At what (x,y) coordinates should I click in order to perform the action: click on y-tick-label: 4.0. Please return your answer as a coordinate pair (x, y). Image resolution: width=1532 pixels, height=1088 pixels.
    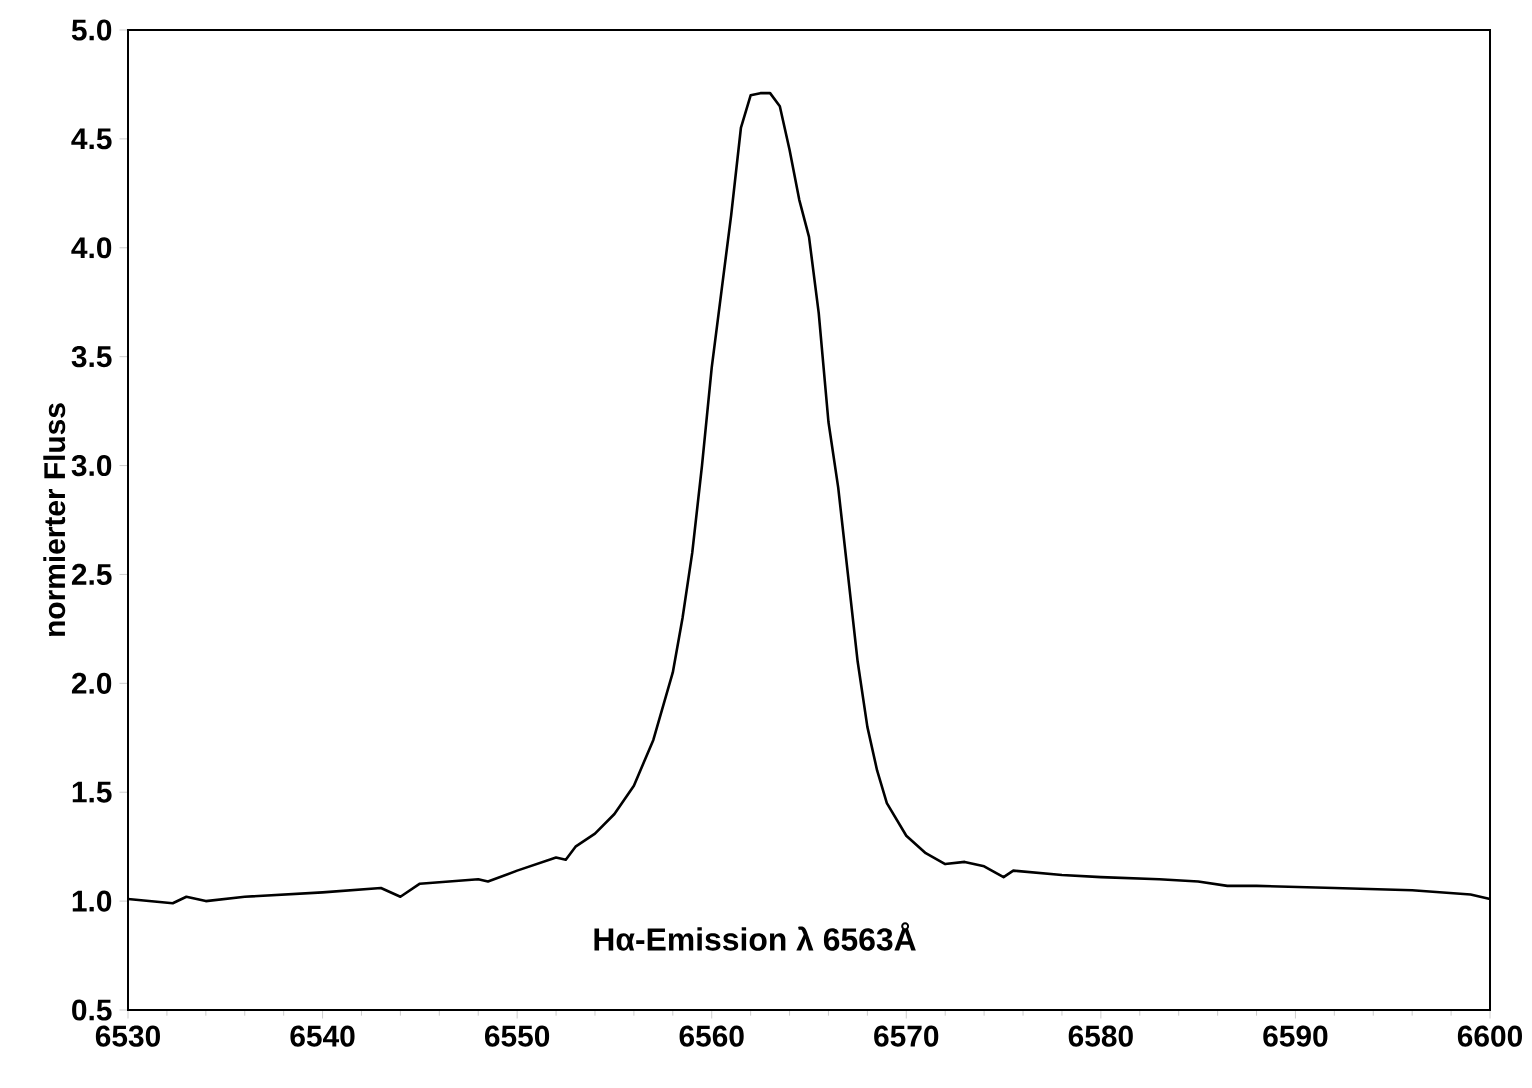
    Looking at the image, I should click on (91, 248).